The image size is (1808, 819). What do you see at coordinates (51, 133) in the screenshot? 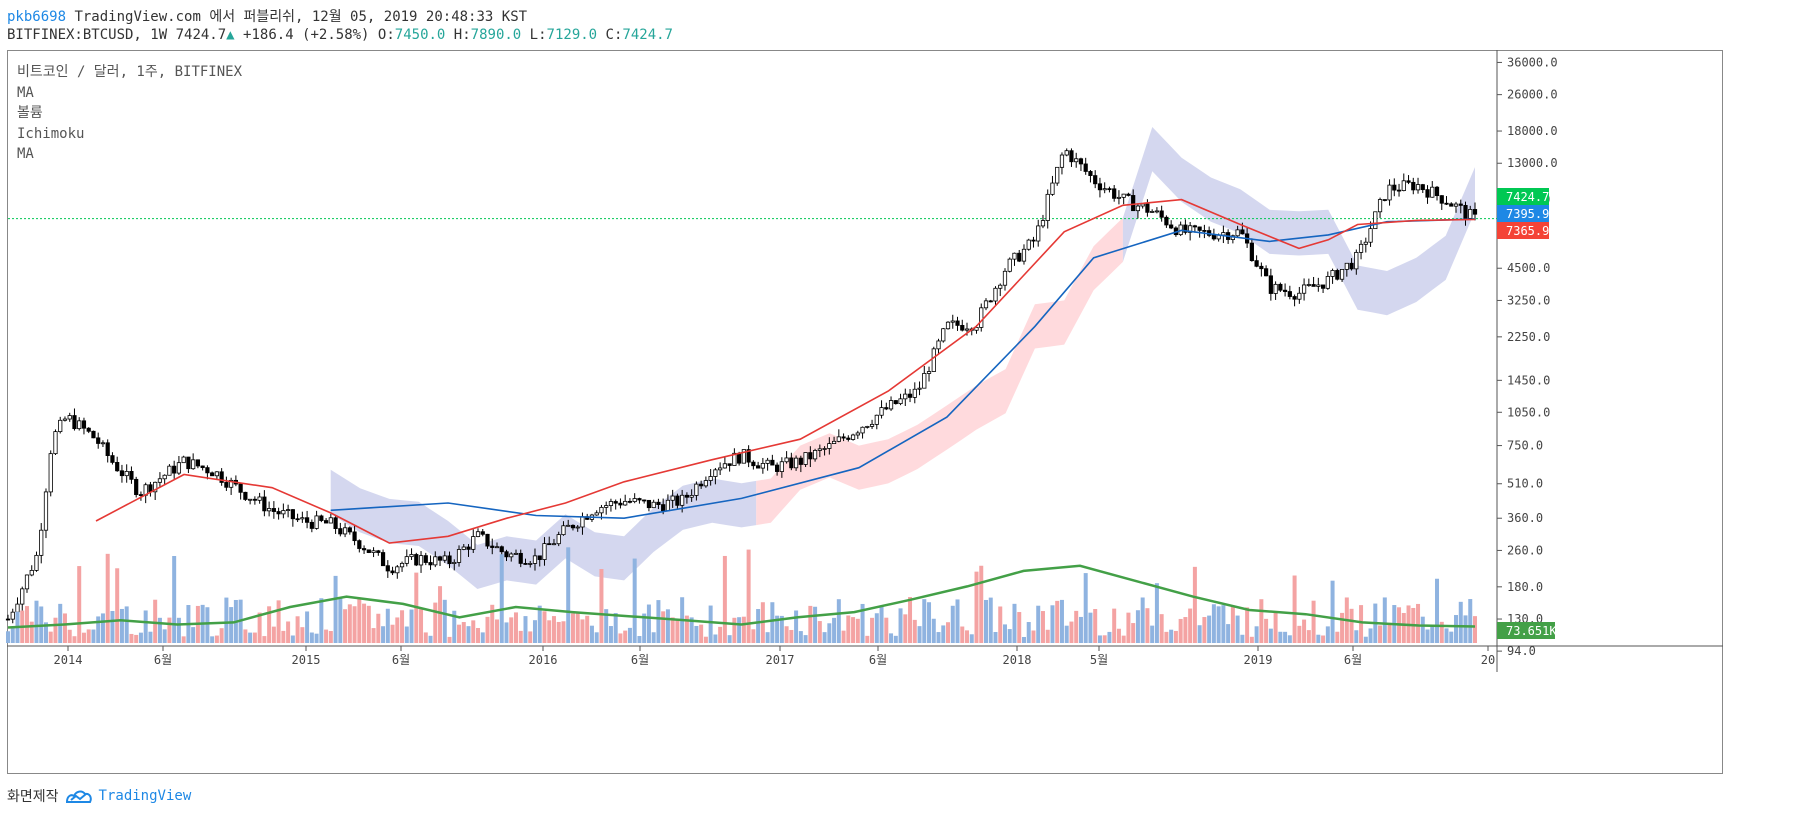
I see `legend-ichimoku: Ichimoku` at bounding box center [51, 133].